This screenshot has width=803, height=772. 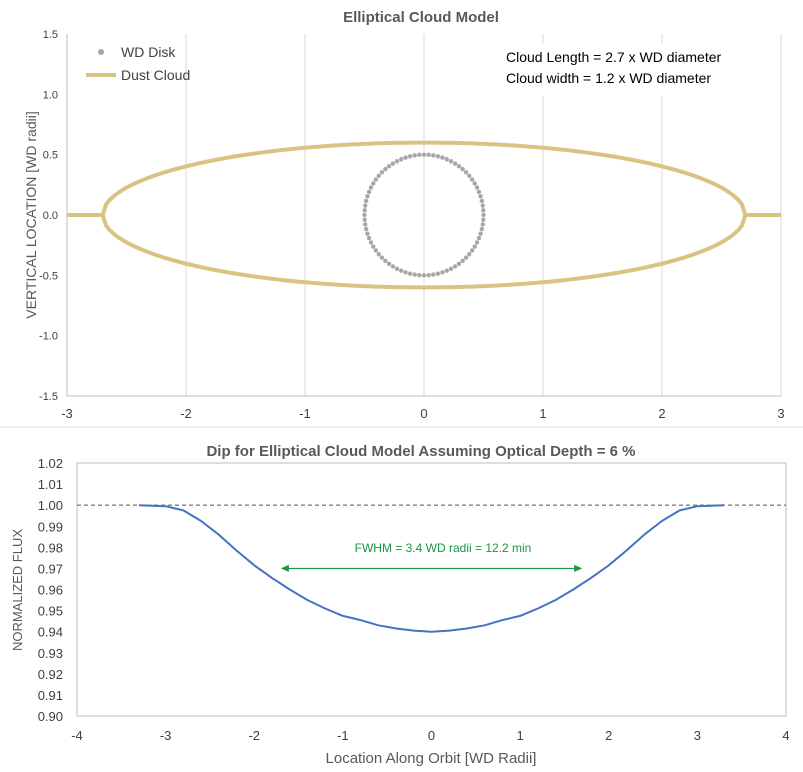 What do you see at coordinates (422, 413) in the screenshot?
I see `chart-1-x-ticks: -3 -2 -1 0 1 2 3` at bounding box center [422, 413].